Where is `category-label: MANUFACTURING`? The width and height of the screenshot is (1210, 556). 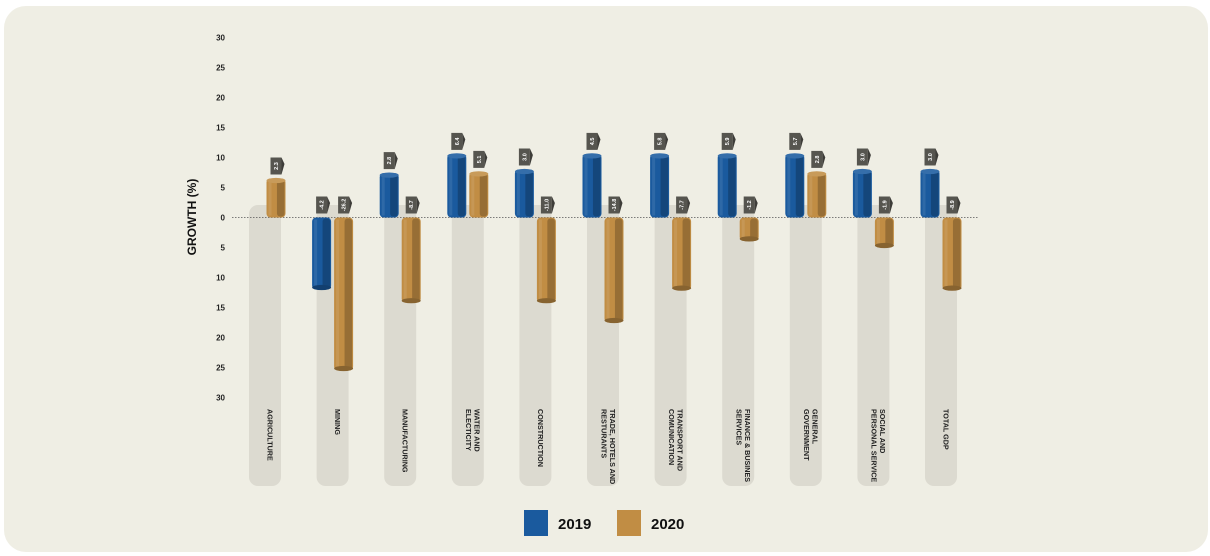 category-label: MANUFACTURING is located at coordinates (405, 441).